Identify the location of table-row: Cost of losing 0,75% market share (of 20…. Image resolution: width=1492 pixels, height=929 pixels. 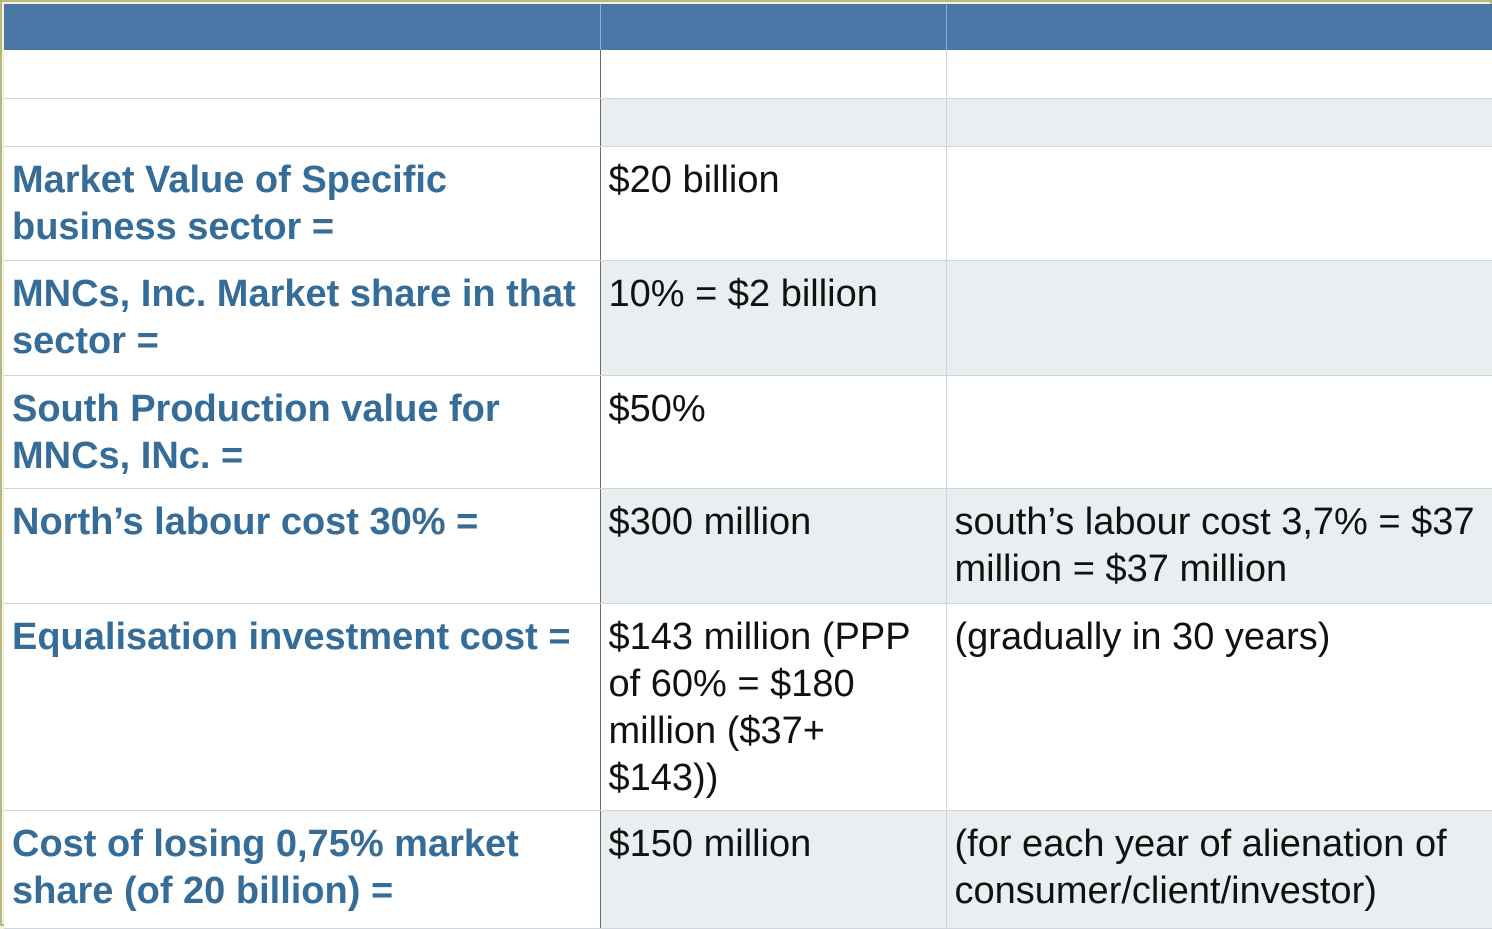
(748, 869).